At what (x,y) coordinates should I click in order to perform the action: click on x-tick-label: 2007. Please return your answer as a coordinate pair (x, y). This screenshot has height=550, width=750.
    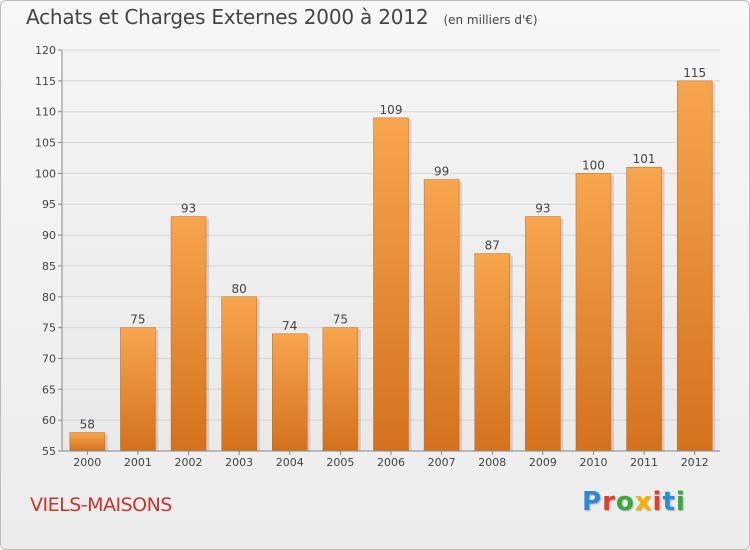
    Looking at the image, I should click on (442, 462).